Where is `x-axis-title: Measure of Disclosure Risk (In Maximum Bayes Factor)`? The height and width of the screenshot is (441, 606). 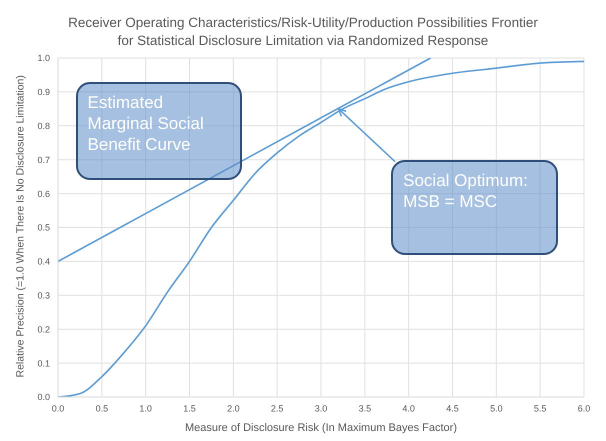 x-axis-title: Measure of Disclosure Risk (In Maximum Bayes Factor) is located at coordinates (321, 428).